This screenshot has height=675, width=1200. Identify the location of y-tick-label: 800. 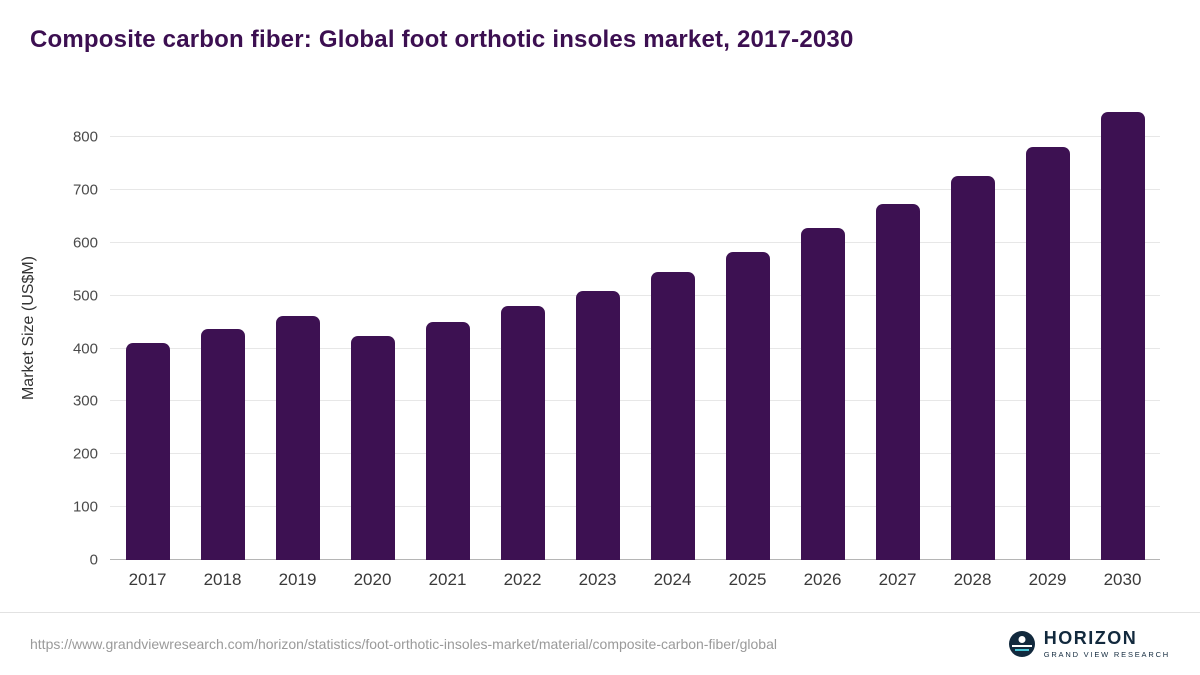
(85, 137).